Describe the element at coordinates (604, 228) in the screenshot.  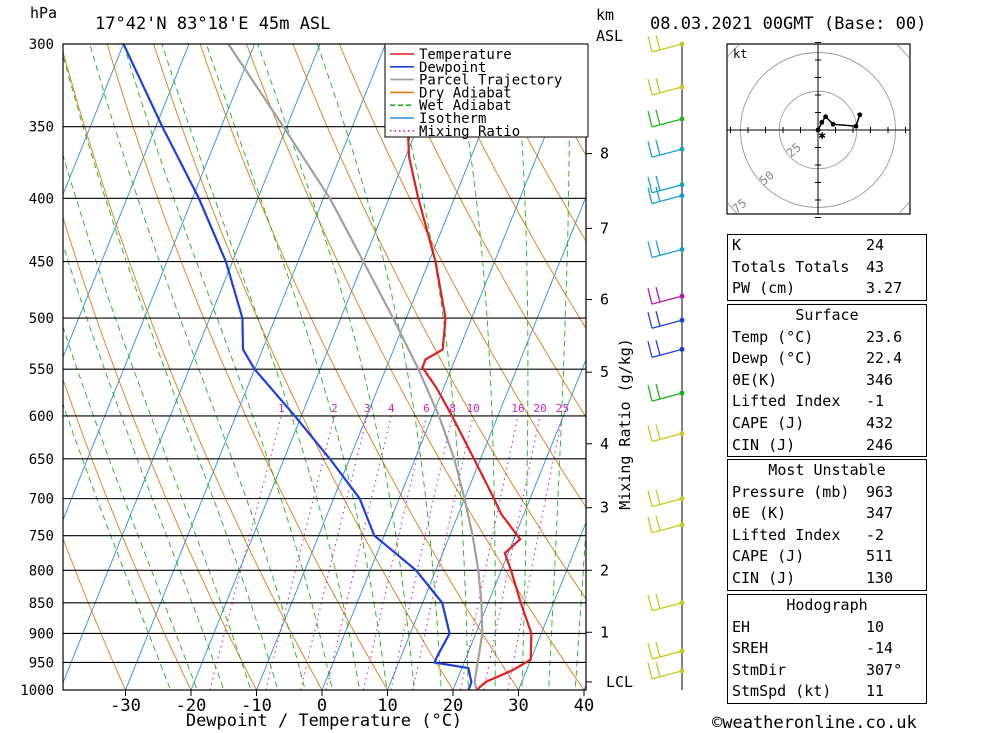
I see `height-tick-label: 7` at that location.